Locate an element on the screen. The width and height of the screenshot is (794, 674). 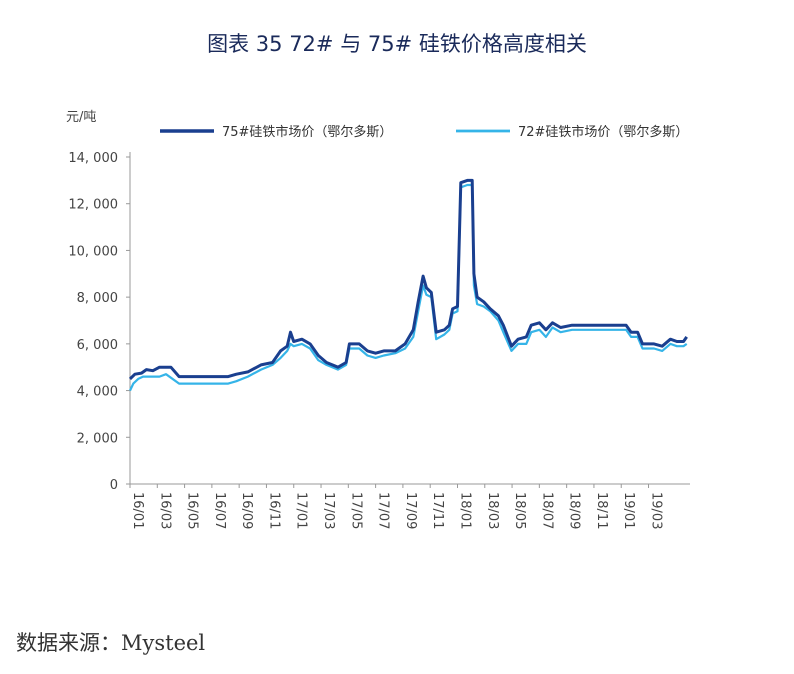
x-tick-label: 18/03 is located at coordinates (492, 510).